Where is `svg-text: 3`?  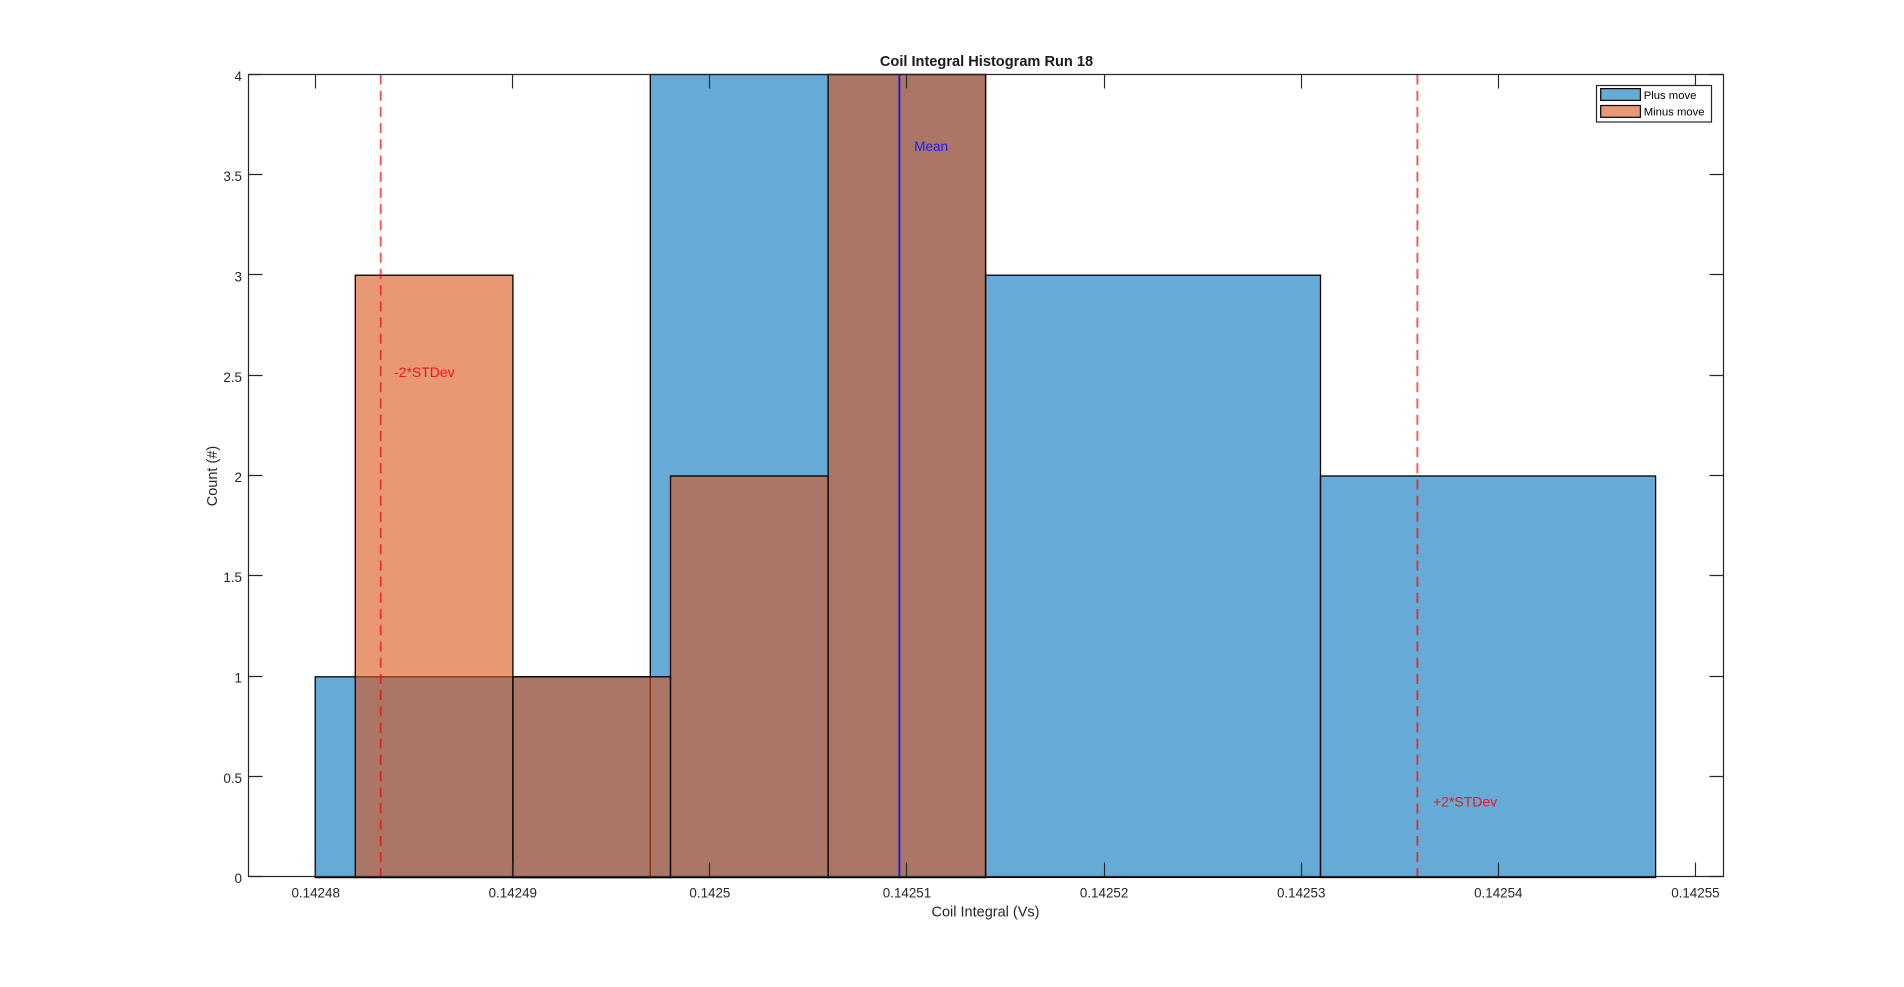
svg-text: 3 is located at coordinates (238, 277).